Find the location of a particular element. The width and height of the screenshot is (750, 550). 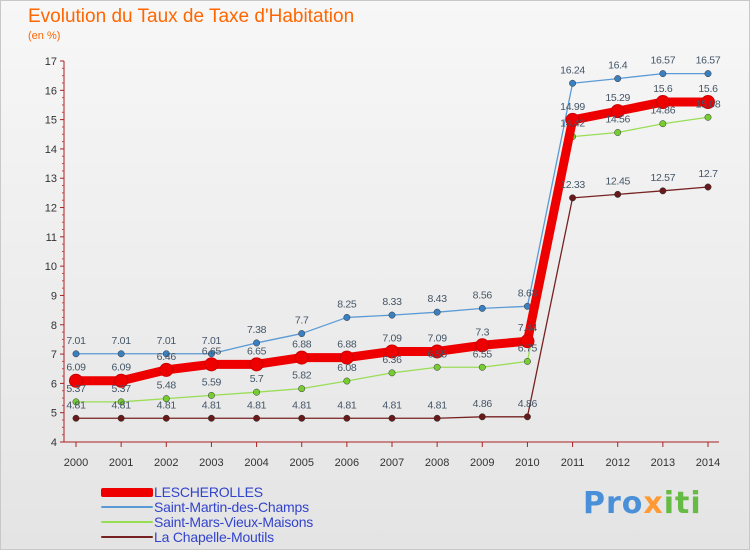

y-tick-label-16: 16 is located at coordinates (51, 91).